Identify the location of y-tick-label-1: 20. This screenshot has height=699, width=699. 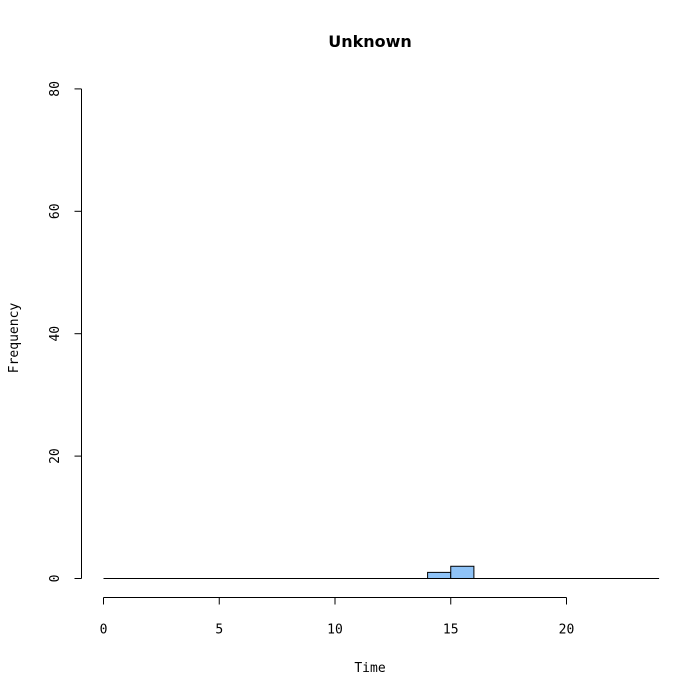
(55, 456).